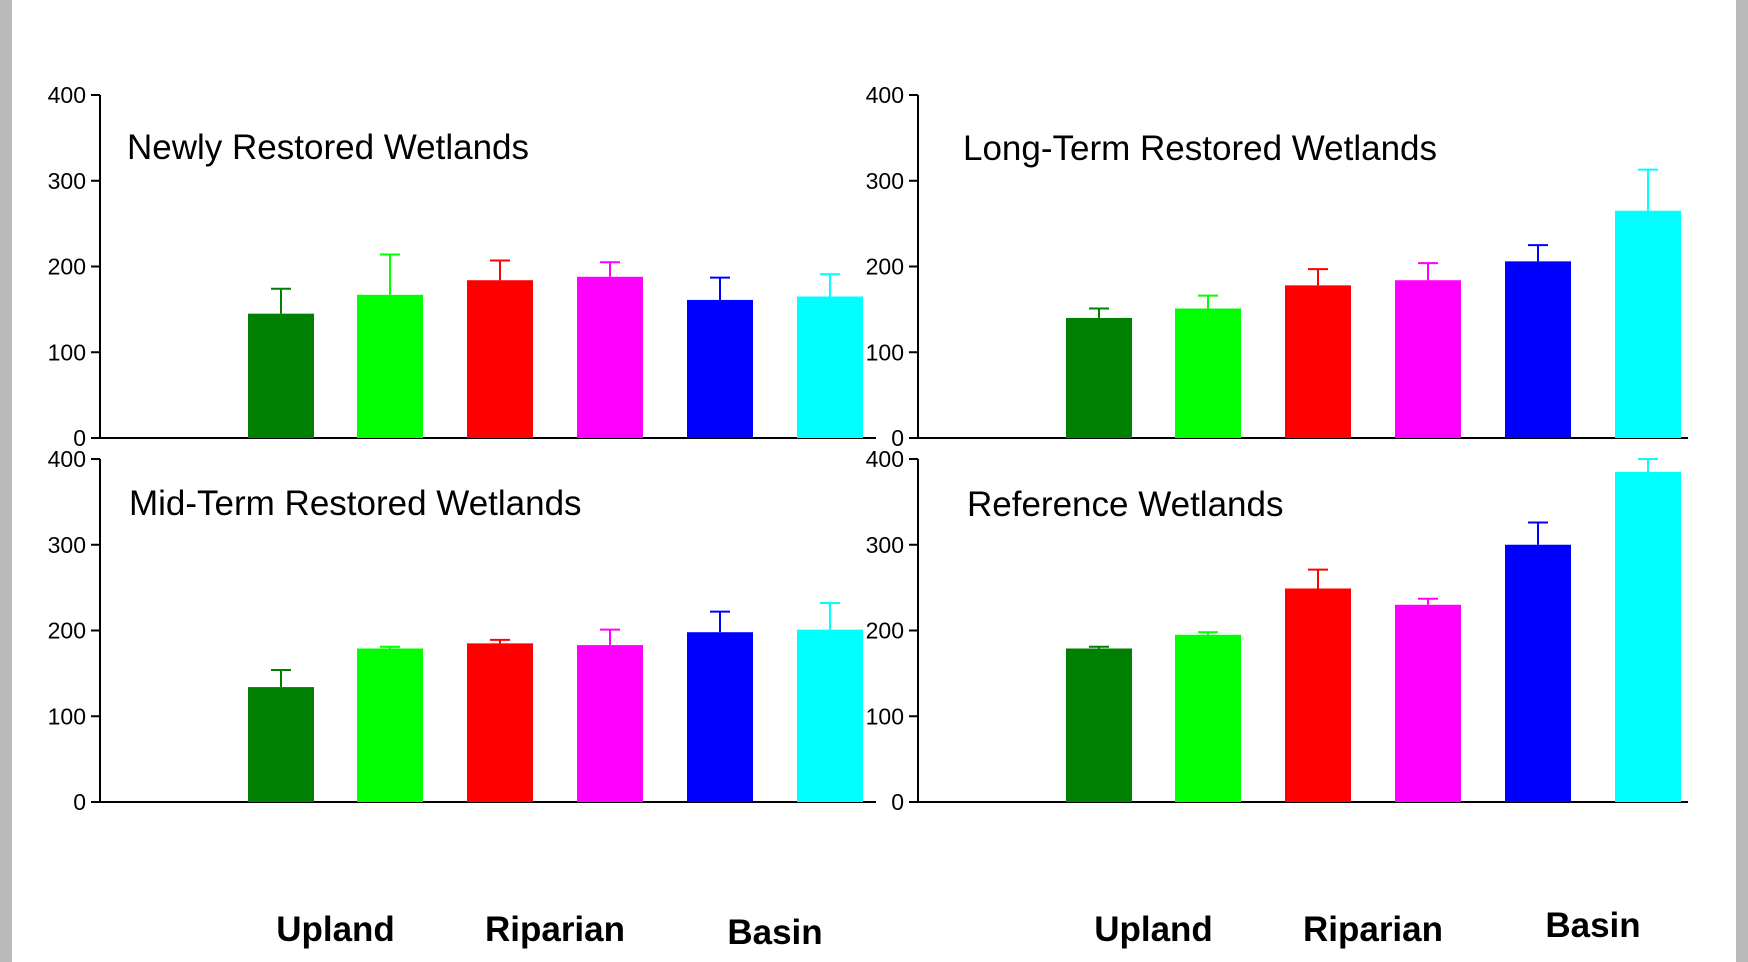 This screenshot has width=1748, height=962. Describe the element at coordinates (328, 147) in the screenshot. I see `panel-title: Newly Restored Wetlands` at that location.